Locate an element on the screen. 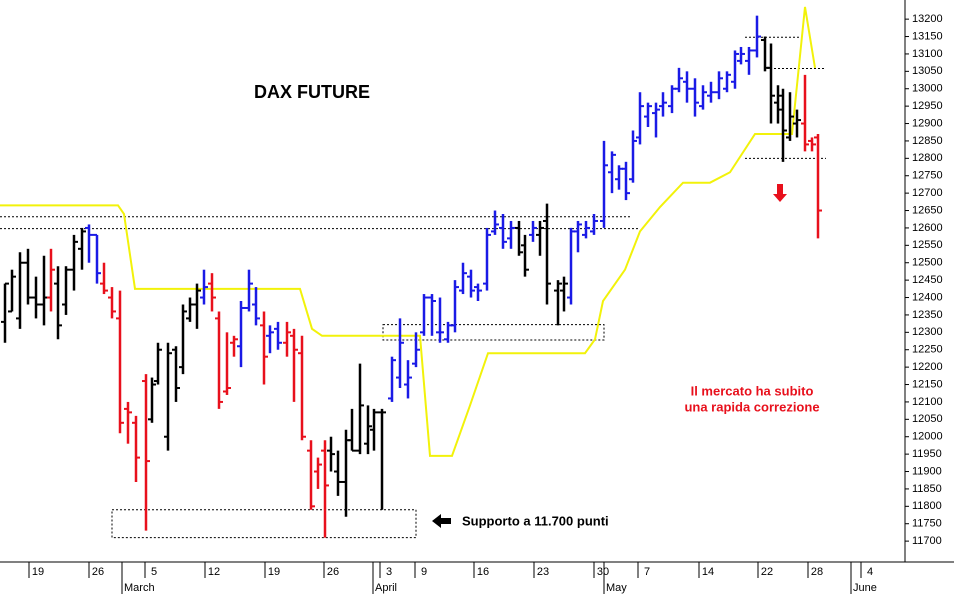 This screenshot has height=594, width=954. y-tick-label: 13100 is located at coordinates (927, 54).